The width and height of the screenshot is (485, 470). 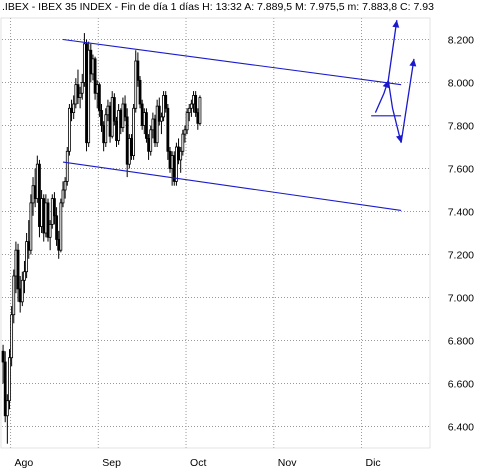 I want to click on x-tick-label: Dic, so click(x=373, y=463).